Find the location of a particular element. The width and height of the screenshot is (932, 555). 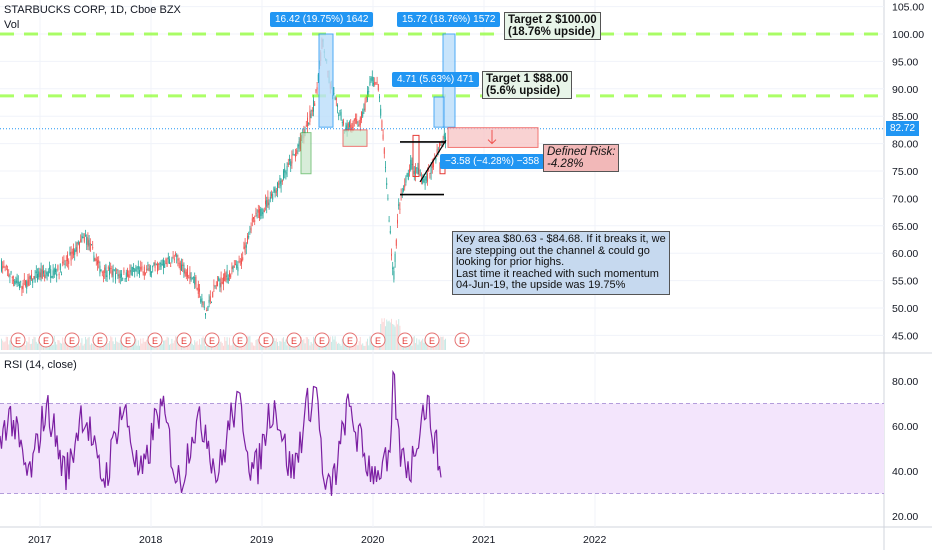

current-price-tag: 82.72 is located at coordinates (903, 128).